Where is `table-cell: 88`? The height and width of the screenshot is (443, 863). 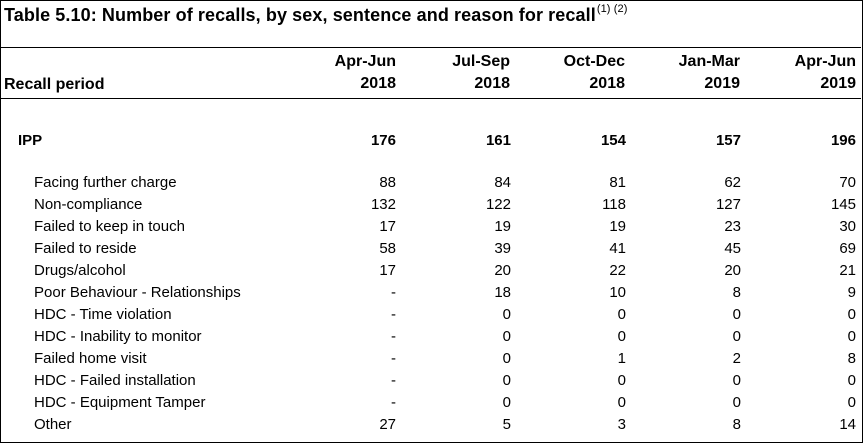
table-cell: 88 is located at coordinates (387, 182).